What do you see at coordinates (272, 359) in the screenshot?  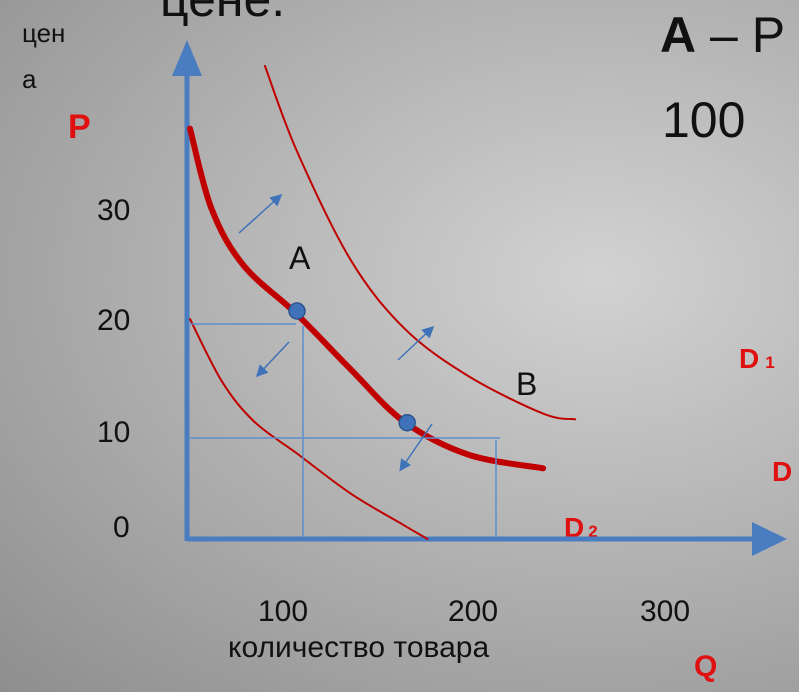 I see `shift-arrow-left-upper` at bounding box center [272, 359].